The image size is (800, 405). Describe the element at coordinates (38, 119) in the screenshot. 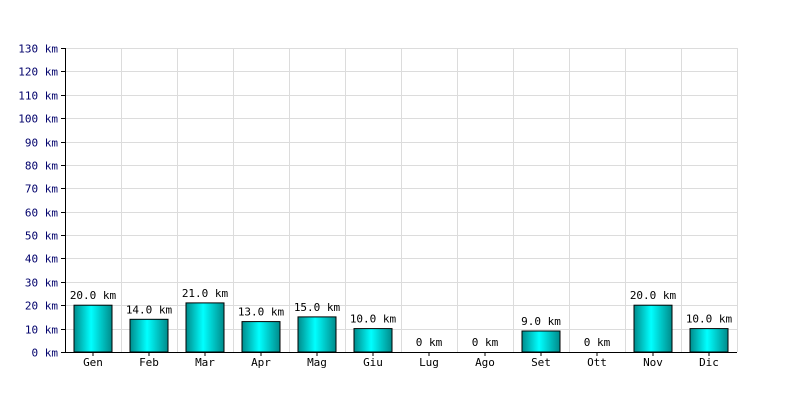

I see `y-tick-label: 100 km` at that location.